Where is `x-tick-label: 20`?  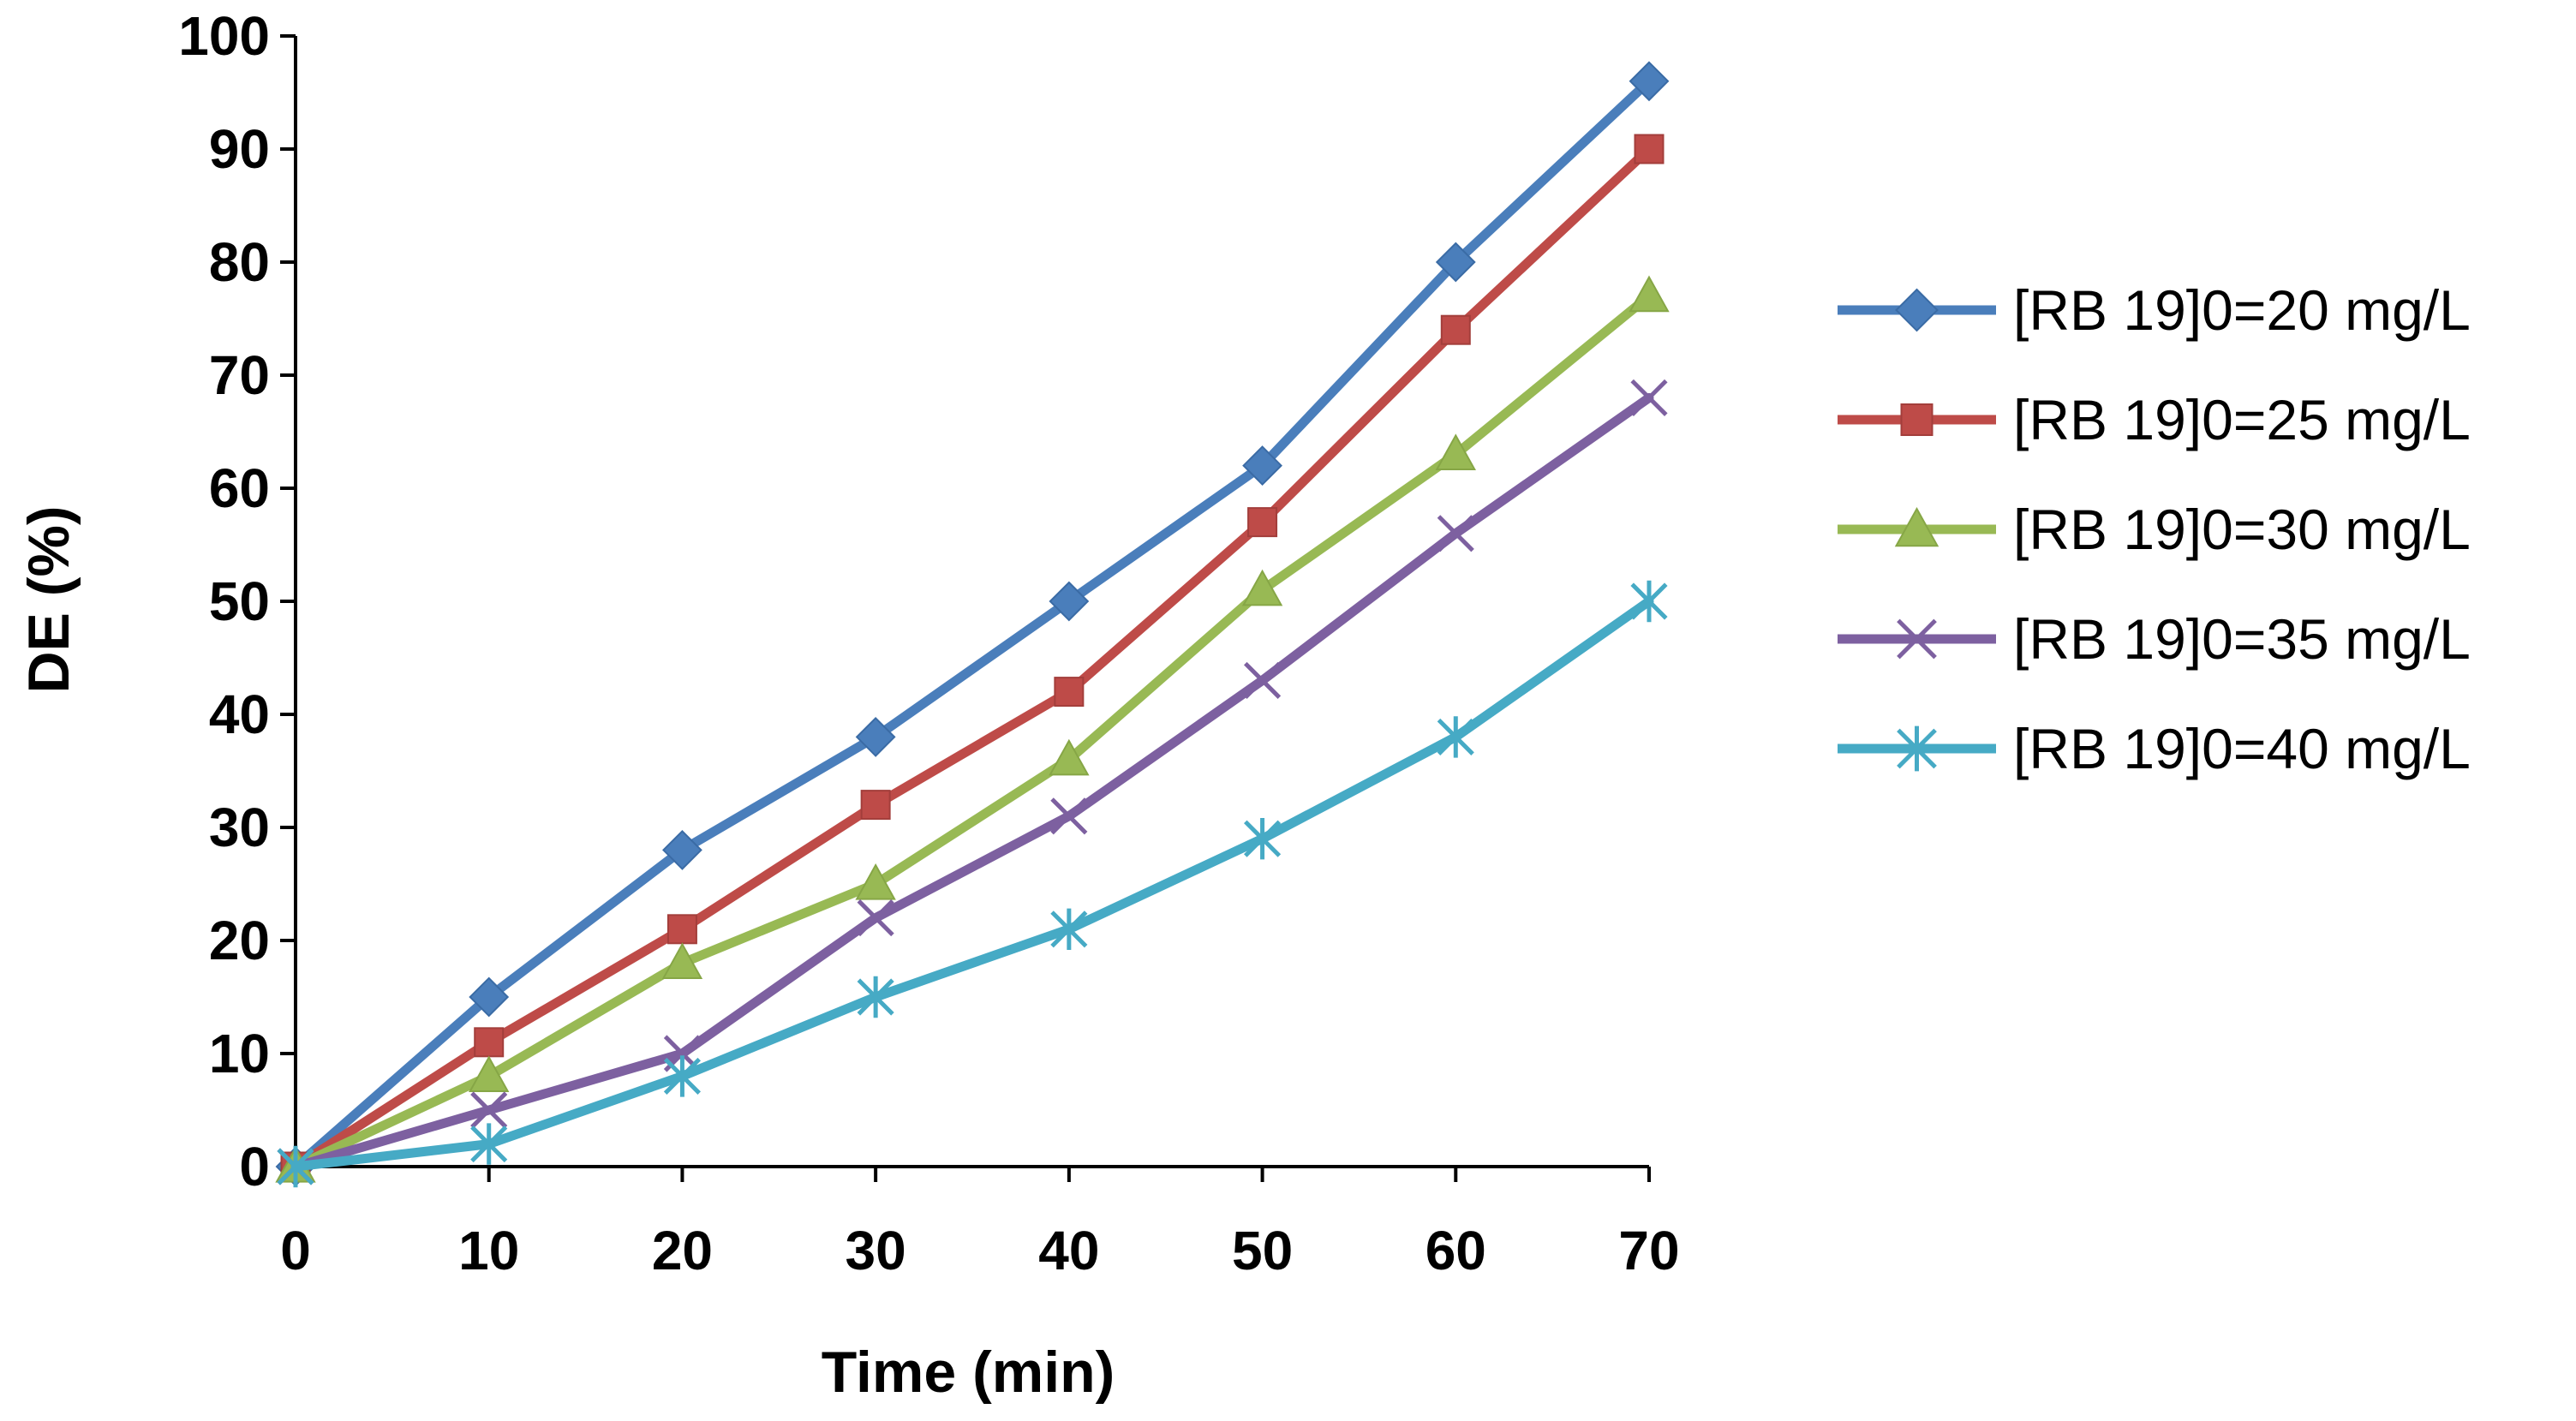 x-tick-label: 20 is located at coordinates (683, 1250).